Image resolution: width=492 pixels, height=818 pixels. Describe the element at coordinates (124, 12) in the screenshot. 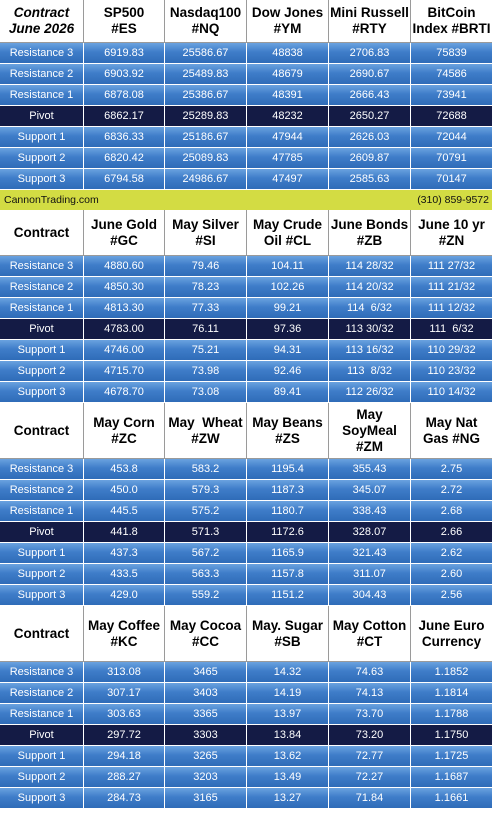

I see `column-header-line: SP500` at that location.